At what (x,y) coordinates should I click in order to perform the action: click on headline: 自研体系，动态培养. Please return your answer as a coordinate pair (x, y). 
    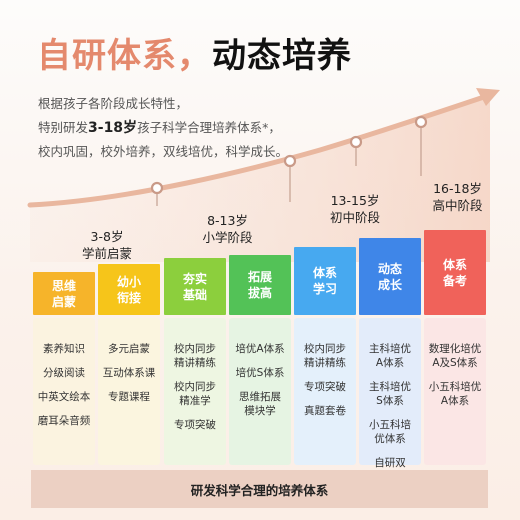
    Looking at the image, I should click on (194, 52).